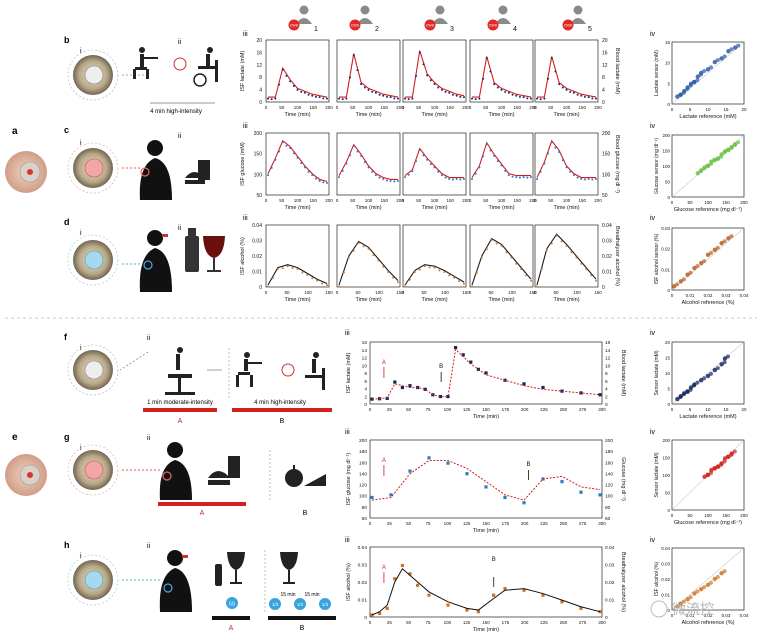  I want to click on timeline-y-tick: 16, so click(365, 343).